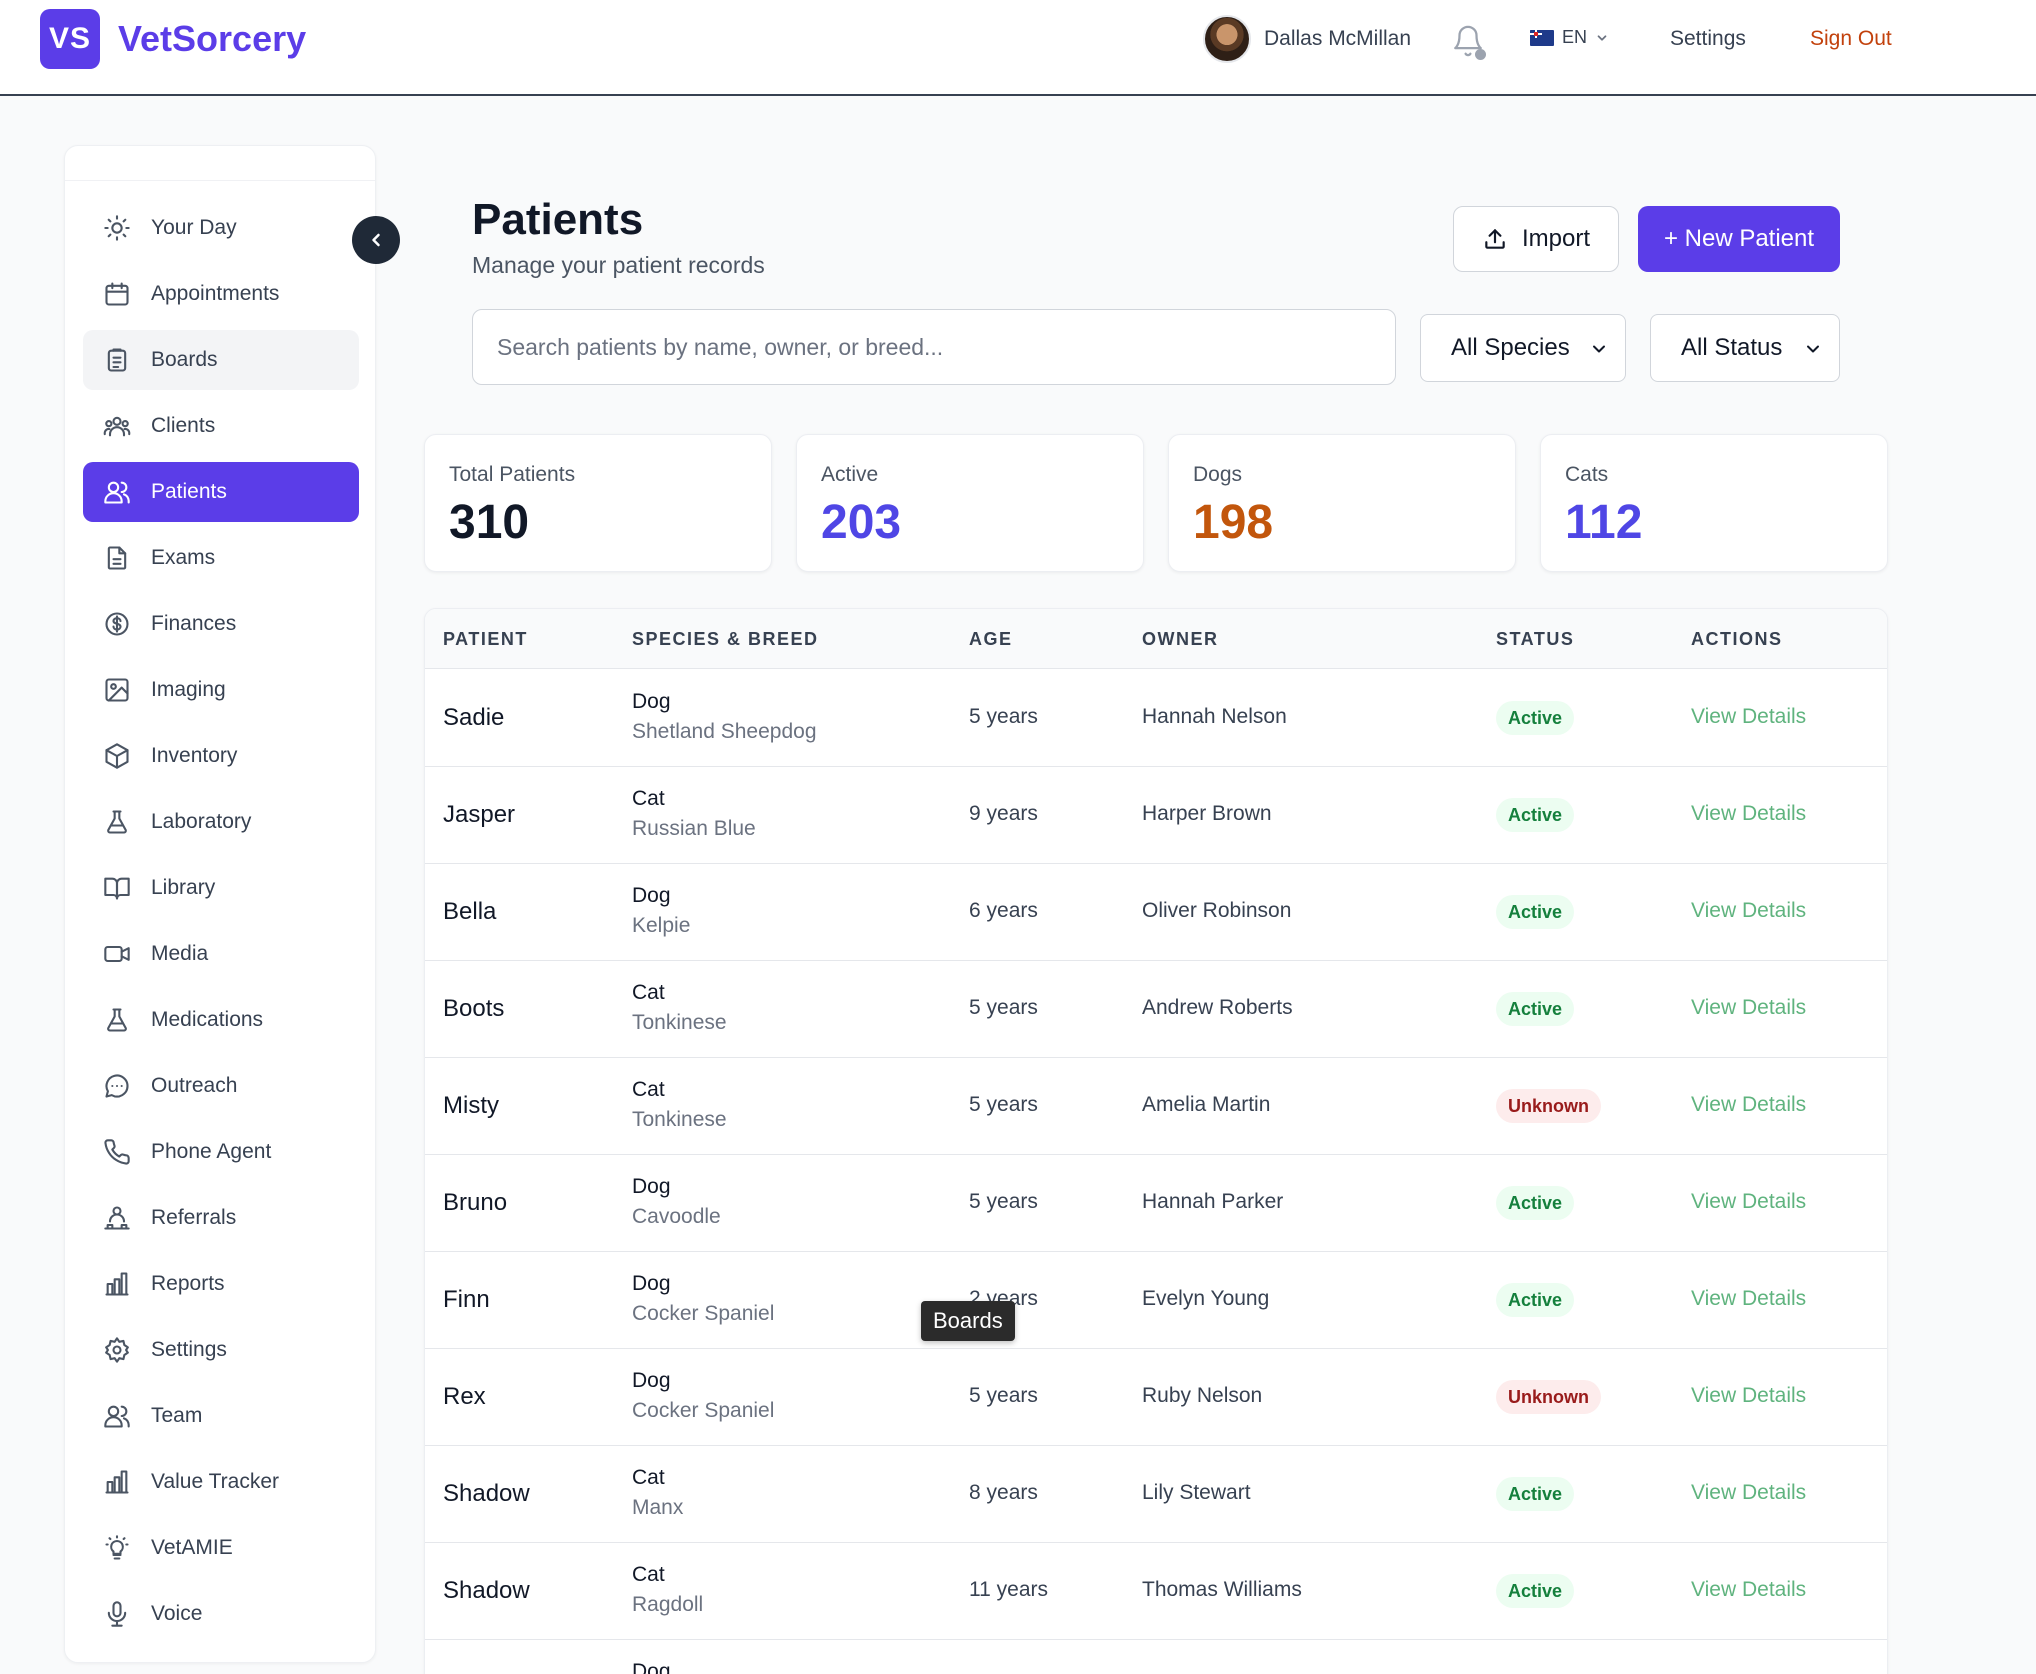 The height and width of the screenshot is (1674, 2036). Describe the element at coordinates (221, 360) in the screenshot. I see `sidebar-item-boards: Boards` at that location.